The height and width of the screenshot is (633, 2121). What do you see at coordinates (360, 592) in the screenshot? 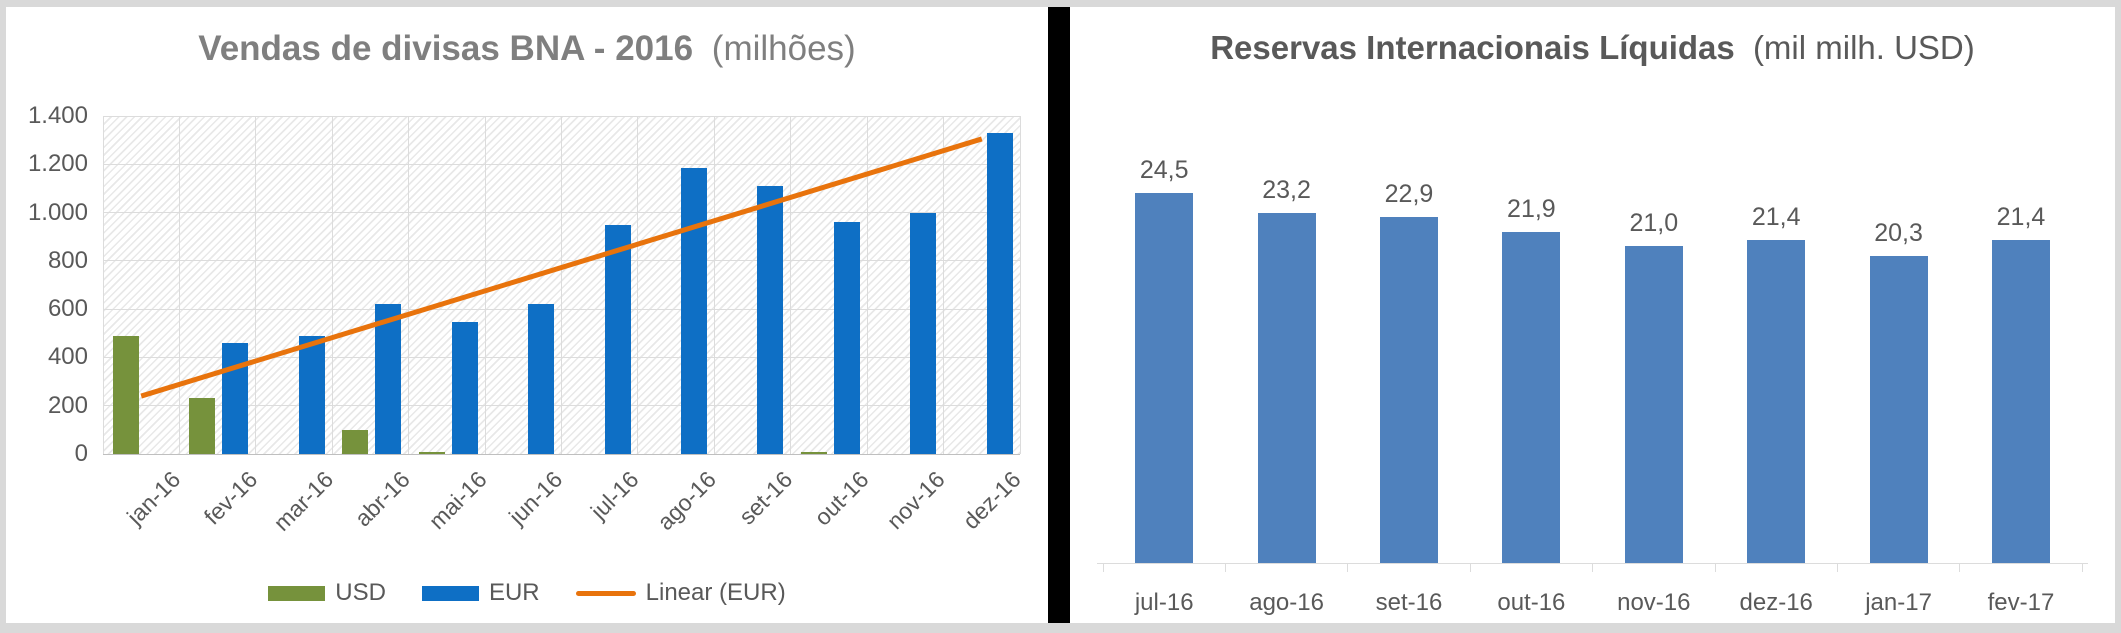
I see `legend-label: USD` at bounding box center [360, 592].